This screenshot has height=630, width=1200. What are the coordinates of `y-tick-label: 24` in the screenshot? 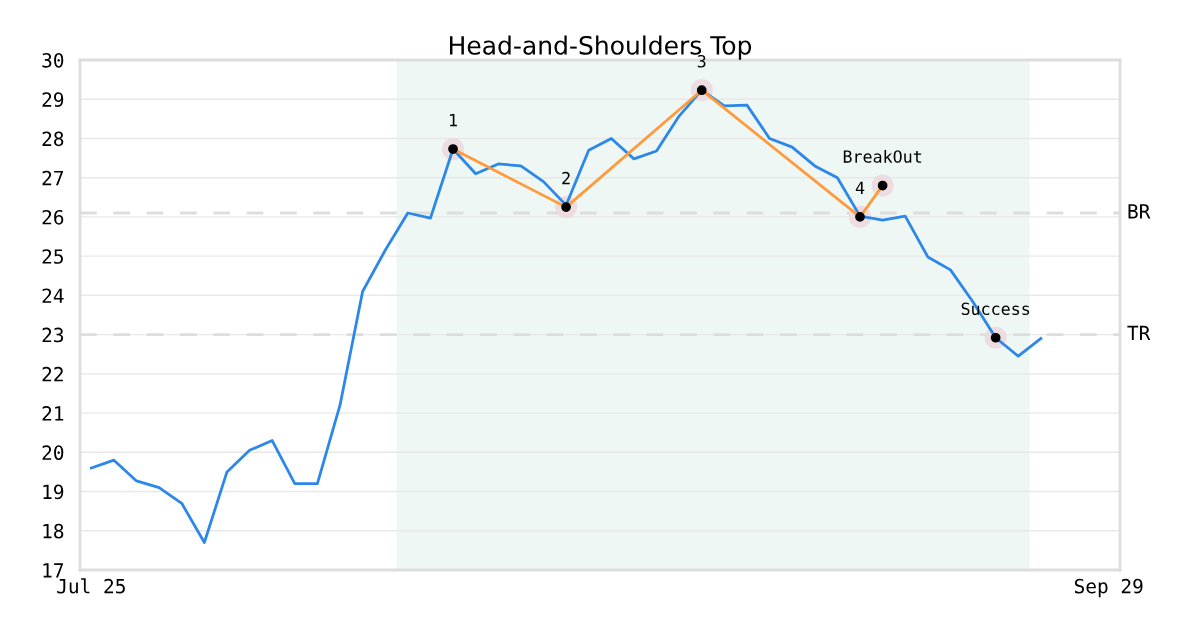 It's located at (53, 295).